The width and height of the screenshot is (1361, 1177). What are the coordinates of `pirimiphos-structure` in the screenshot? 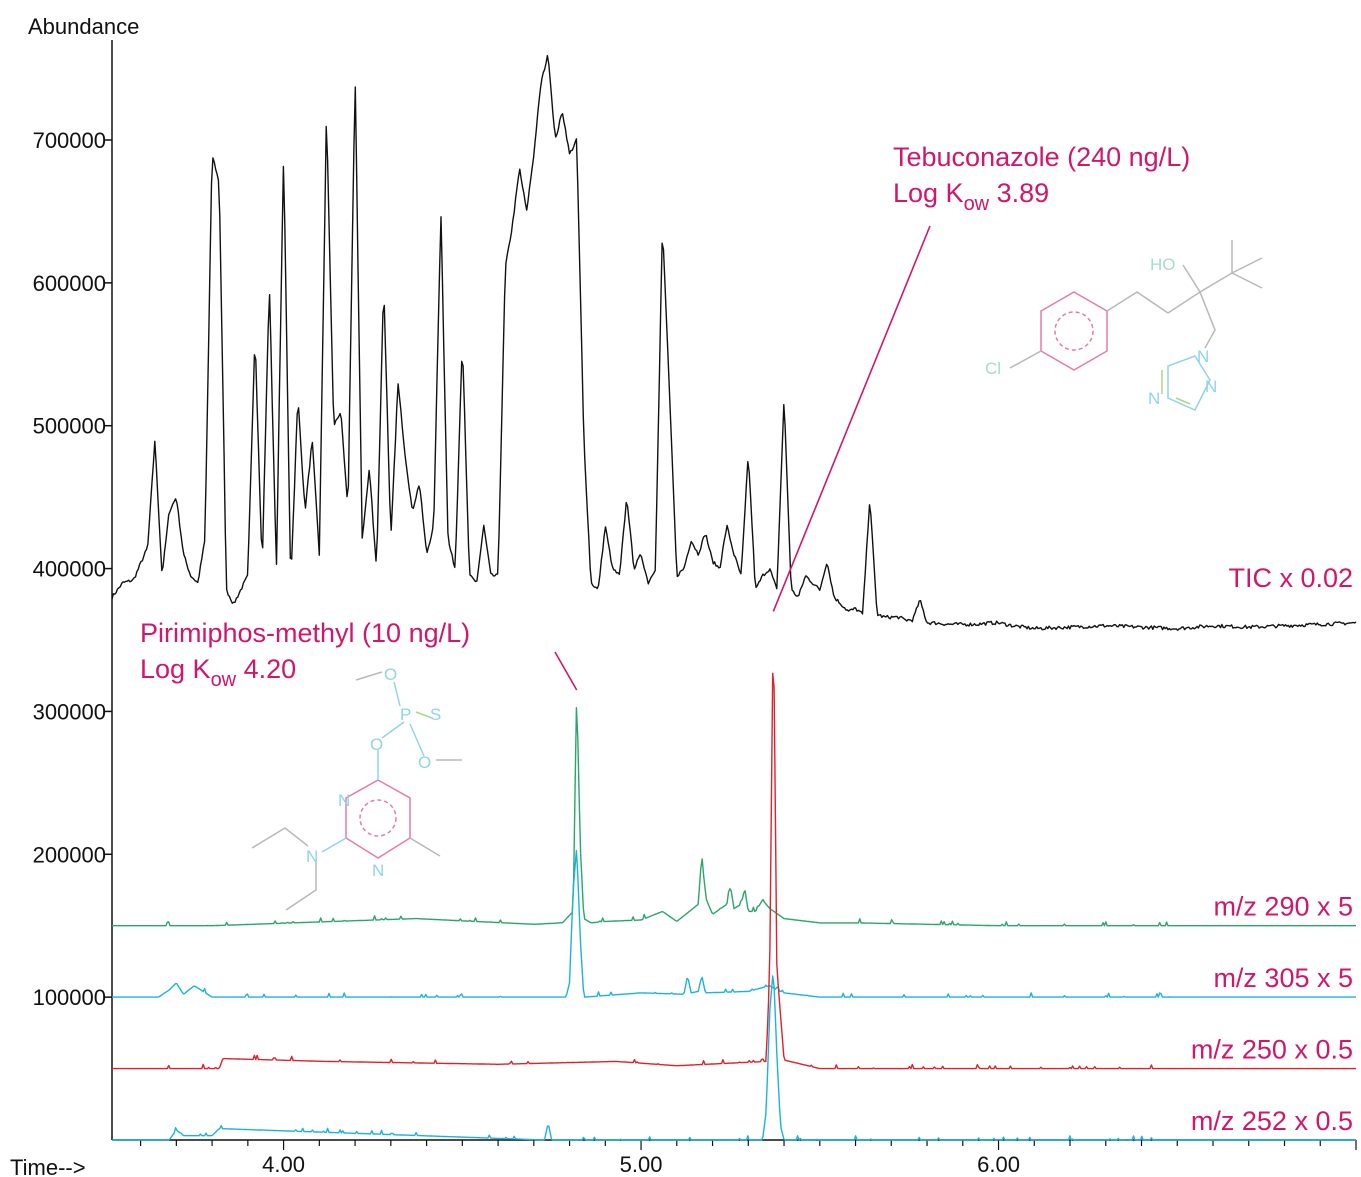 It's located at (356, 791).